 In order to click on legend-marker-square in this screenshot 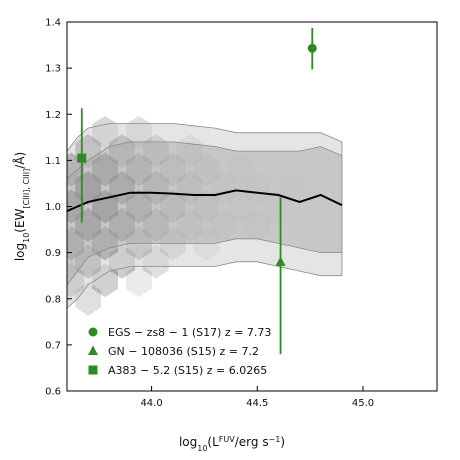, I will do `click(93, 370)`.